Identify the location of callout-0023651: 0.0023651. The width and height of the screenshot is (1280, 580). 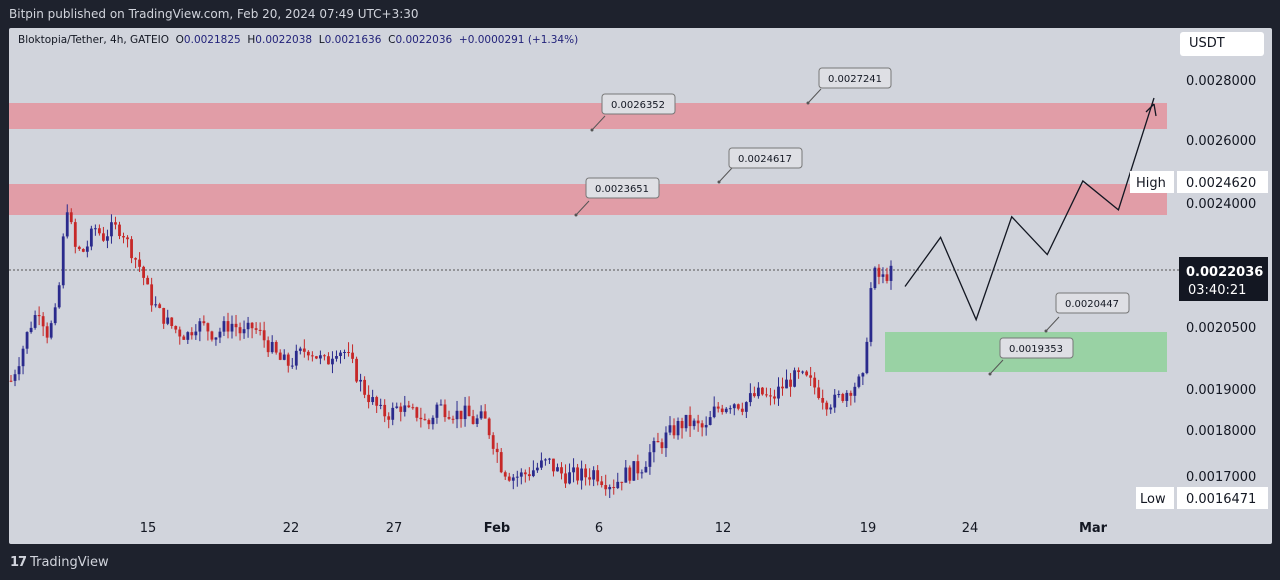
(617, 197).